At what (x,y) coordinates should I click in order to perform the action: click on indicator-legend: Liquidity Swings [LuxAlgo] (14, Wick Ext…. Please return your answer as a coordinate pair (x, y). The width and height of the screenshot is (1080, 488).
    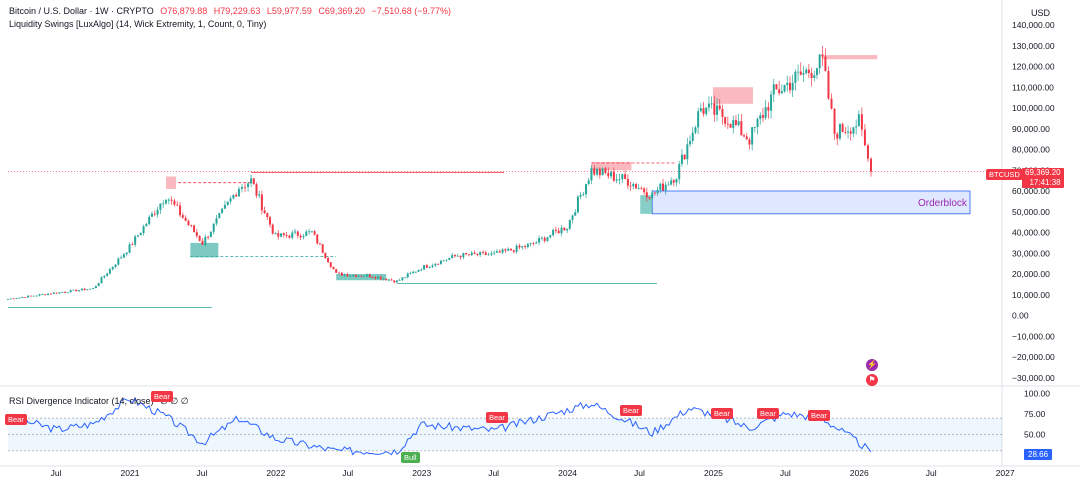
    Looking at the image, I should click on (138, 24).